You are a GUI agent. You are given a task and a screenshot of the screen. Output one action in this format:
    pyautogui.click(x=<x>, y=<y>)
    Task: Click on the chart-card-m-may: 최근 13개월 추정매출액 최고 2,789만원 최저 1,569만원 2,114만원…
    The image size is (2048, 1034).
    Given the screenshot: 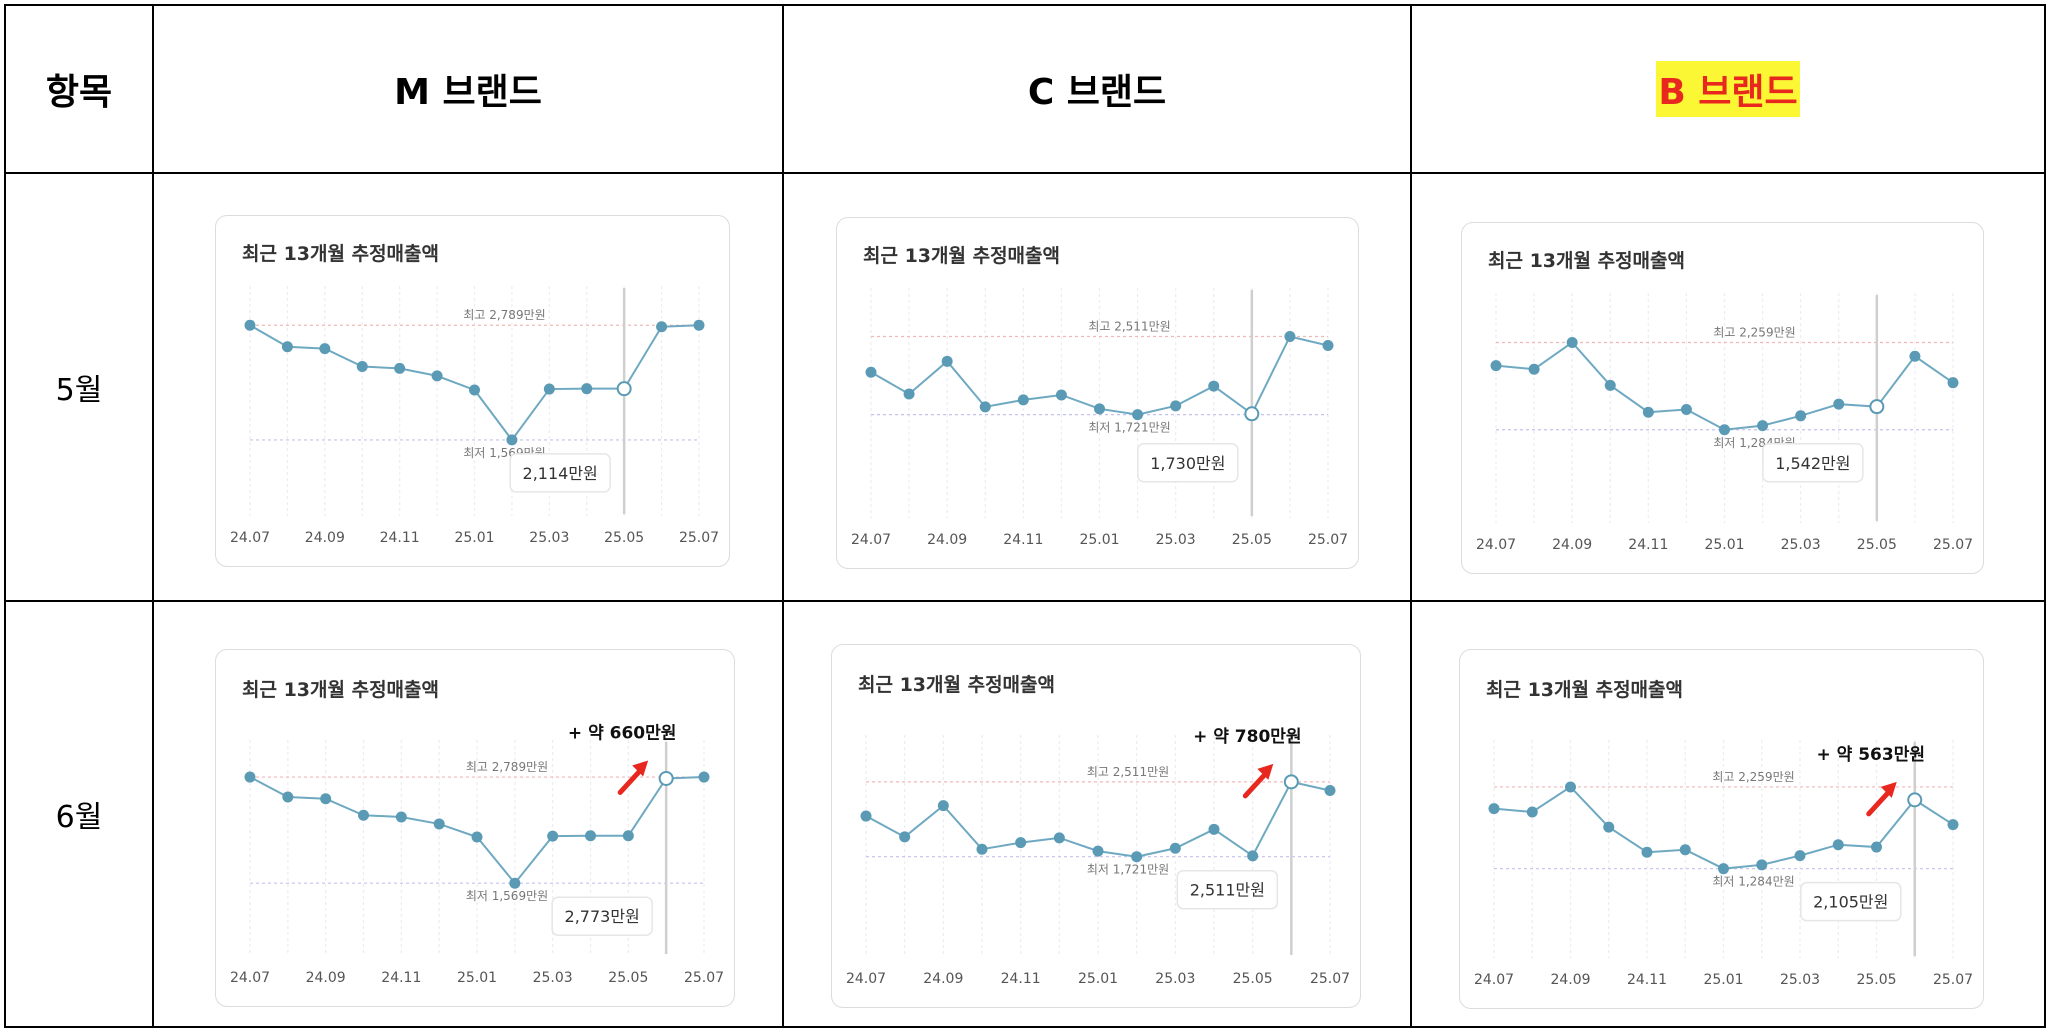 What is the action you would take?
    pyautogui.click(x=472, y=391)
    